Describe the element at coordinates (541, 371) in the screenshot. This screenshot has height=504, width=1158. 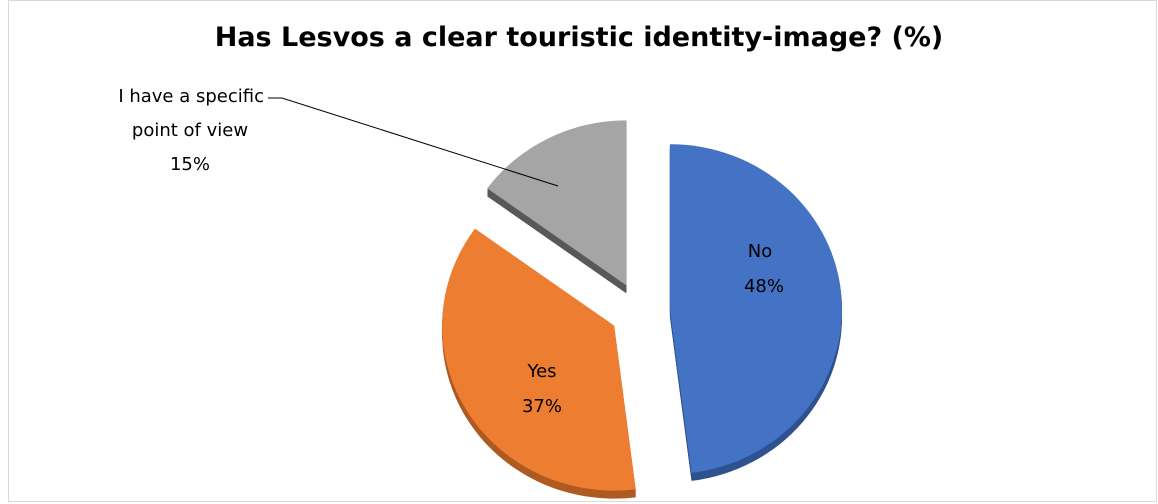
I see `slice-label-yes-name: Yes` at that location.